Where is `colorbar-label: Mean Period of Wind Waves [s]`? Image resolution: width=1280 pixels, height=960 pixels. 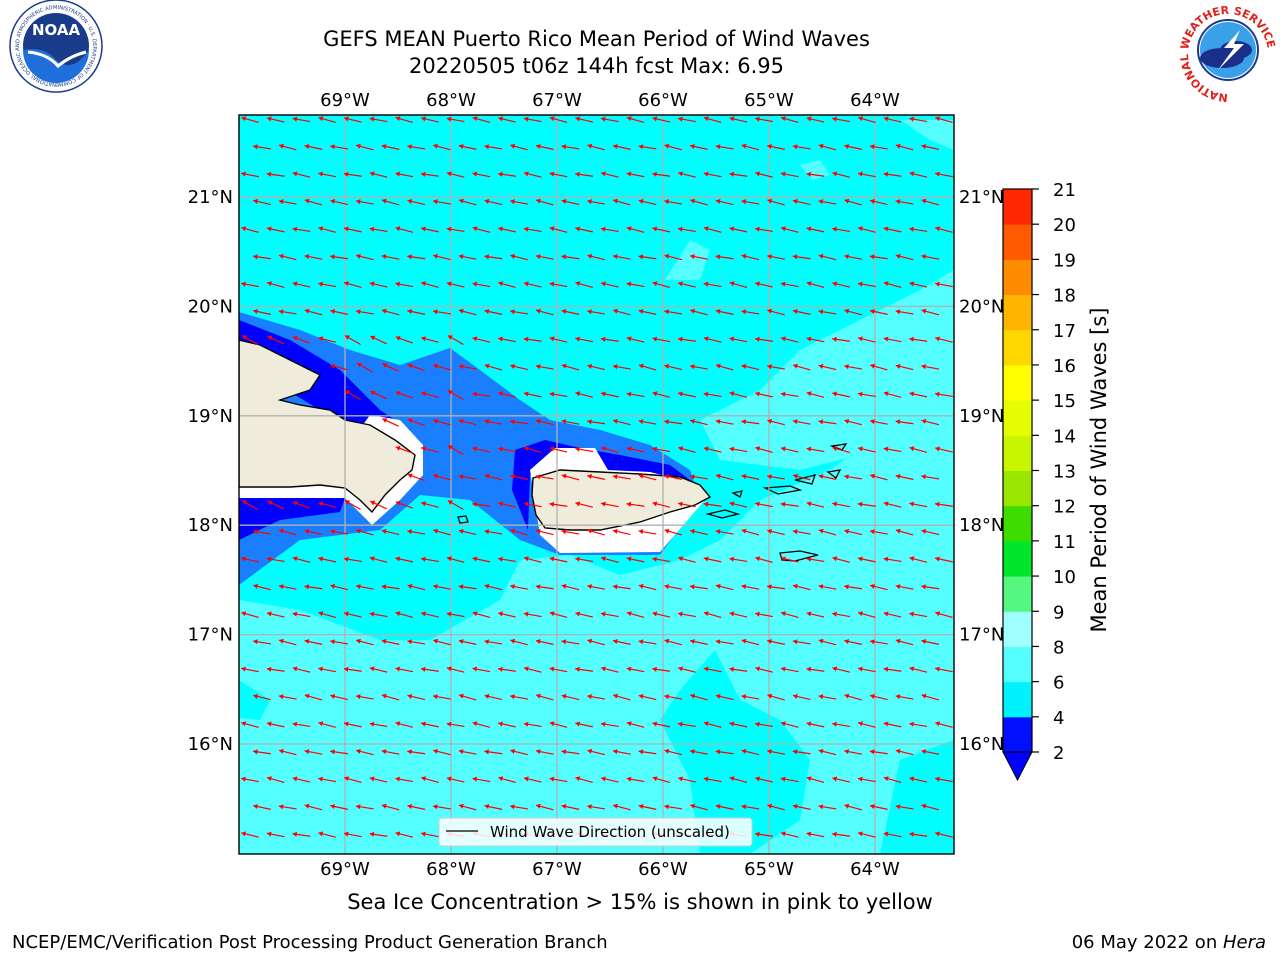
colorbar-label: Mean Period of Wind Waves [s] is located at coordinates (1099, 470).